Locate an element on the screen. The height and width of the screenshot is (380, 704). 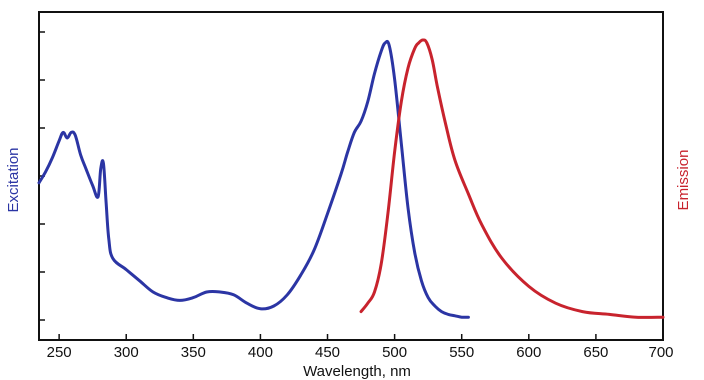
x-tick-label: 400 is located at coordinates (260, 352).